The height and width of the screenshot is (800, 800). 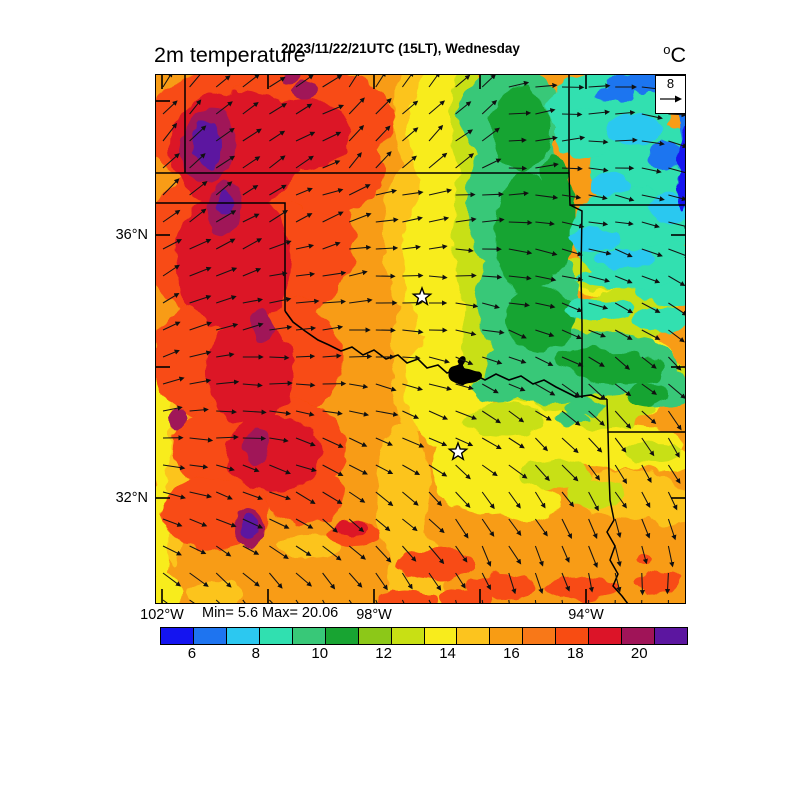 What do you see at coordinates (678, 55) in the screenshot?
I see `unit-letter: C` at bounding box center [678, 55].